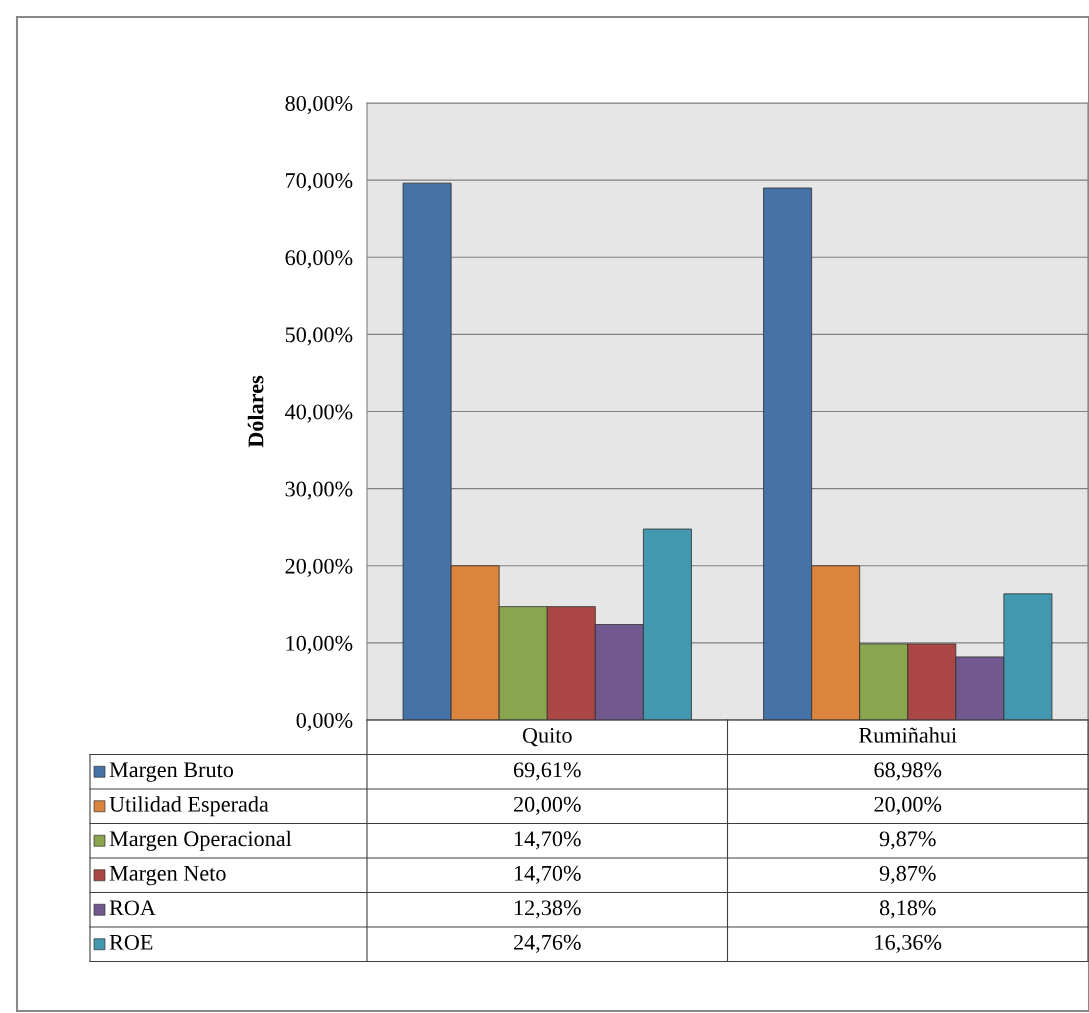  Describe the element at coordinates (319, 413) in the screenshot. I see `y-tick-label: 40,00%` at that location.